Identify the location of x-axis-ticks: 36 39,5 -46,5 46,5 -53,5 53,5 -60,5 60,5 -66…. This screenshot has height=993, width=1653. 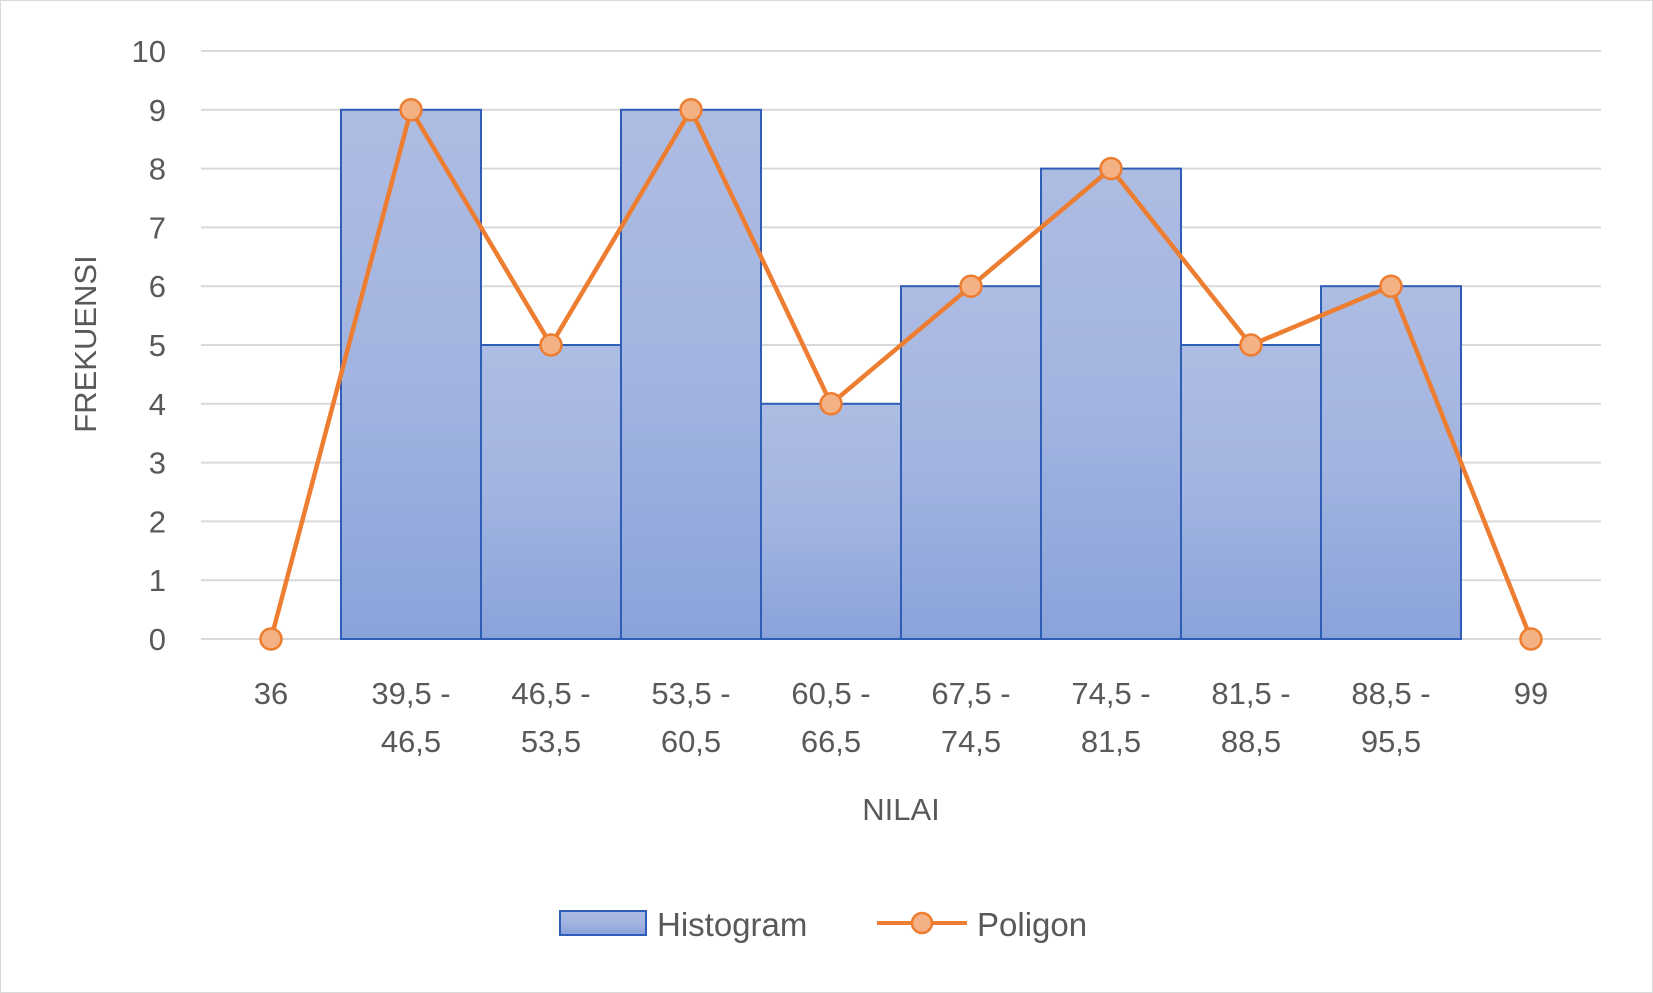
(901, 717).